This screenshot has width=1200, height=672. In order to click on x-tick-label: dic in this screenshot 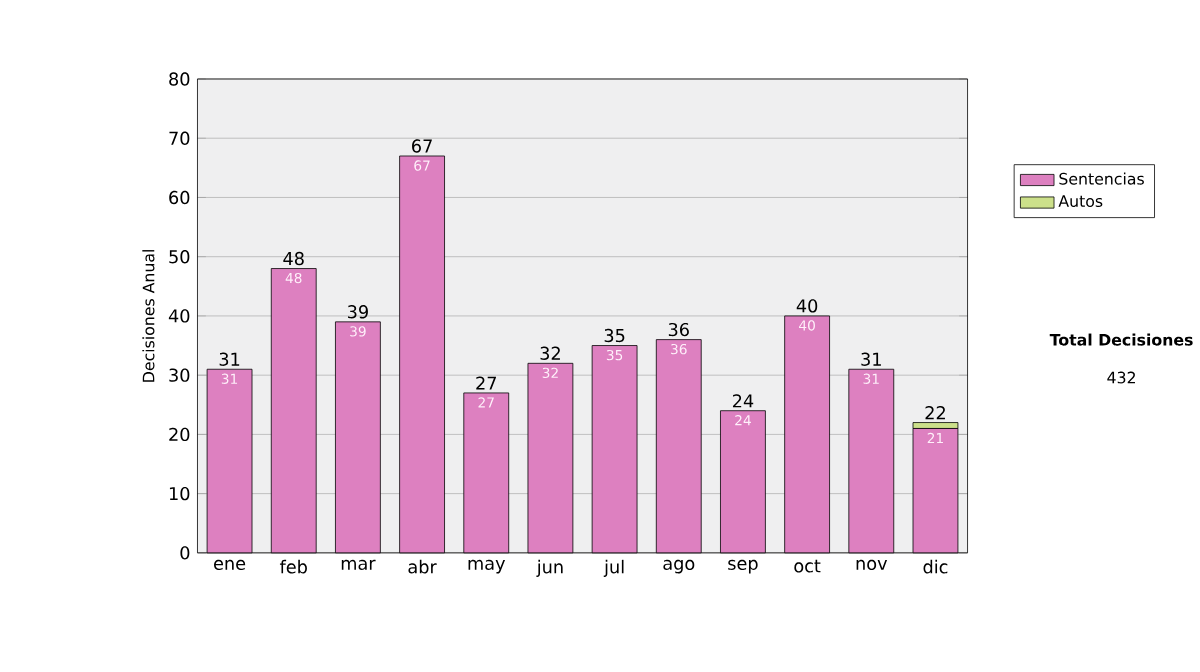, I will do `click(935, 567)`.